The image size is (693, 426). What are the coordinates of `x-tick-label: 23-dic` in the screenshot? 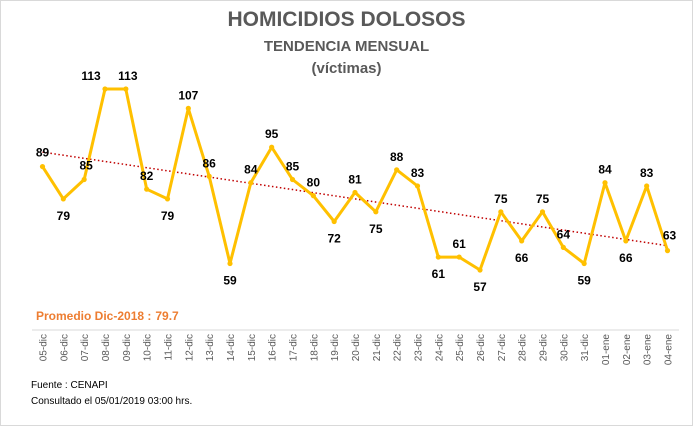 It's located at (419, 347).